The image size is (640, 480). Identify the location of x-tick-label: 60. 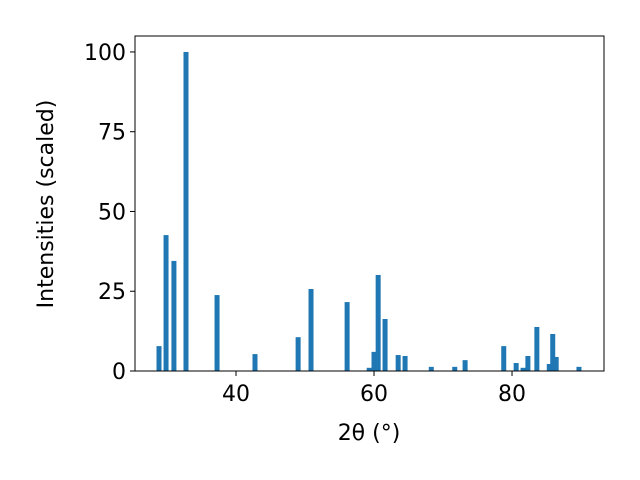
(374, 394).